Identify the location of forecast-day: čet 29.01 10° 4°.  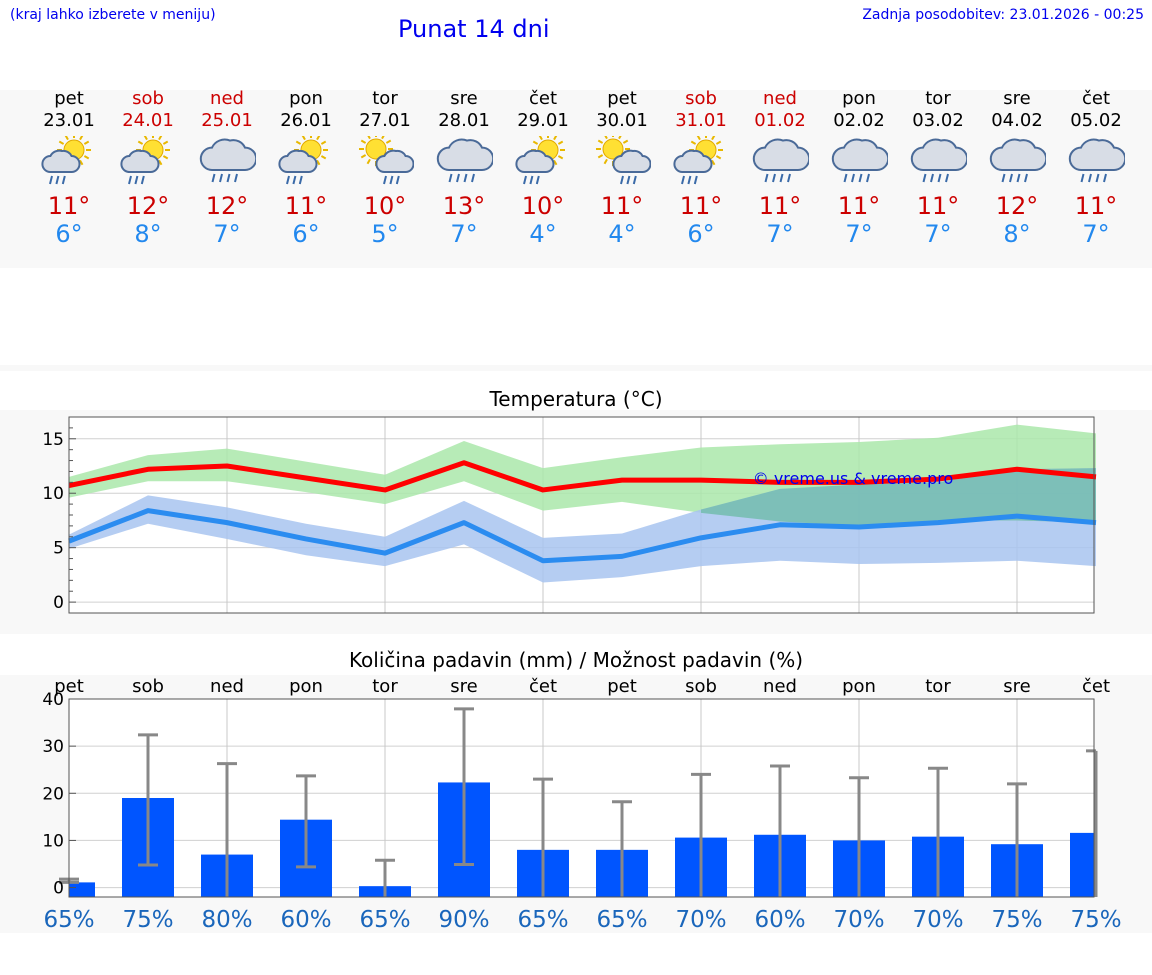
(543, 168).